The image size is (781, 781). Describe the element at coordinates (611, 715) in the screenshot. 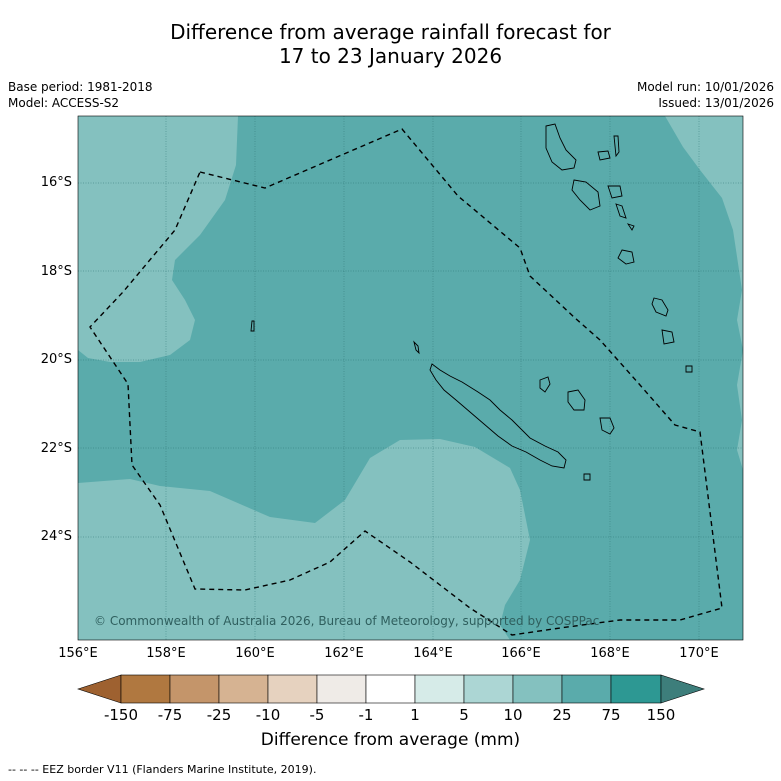

I see `colorbar-tick-label: 75` at that location.